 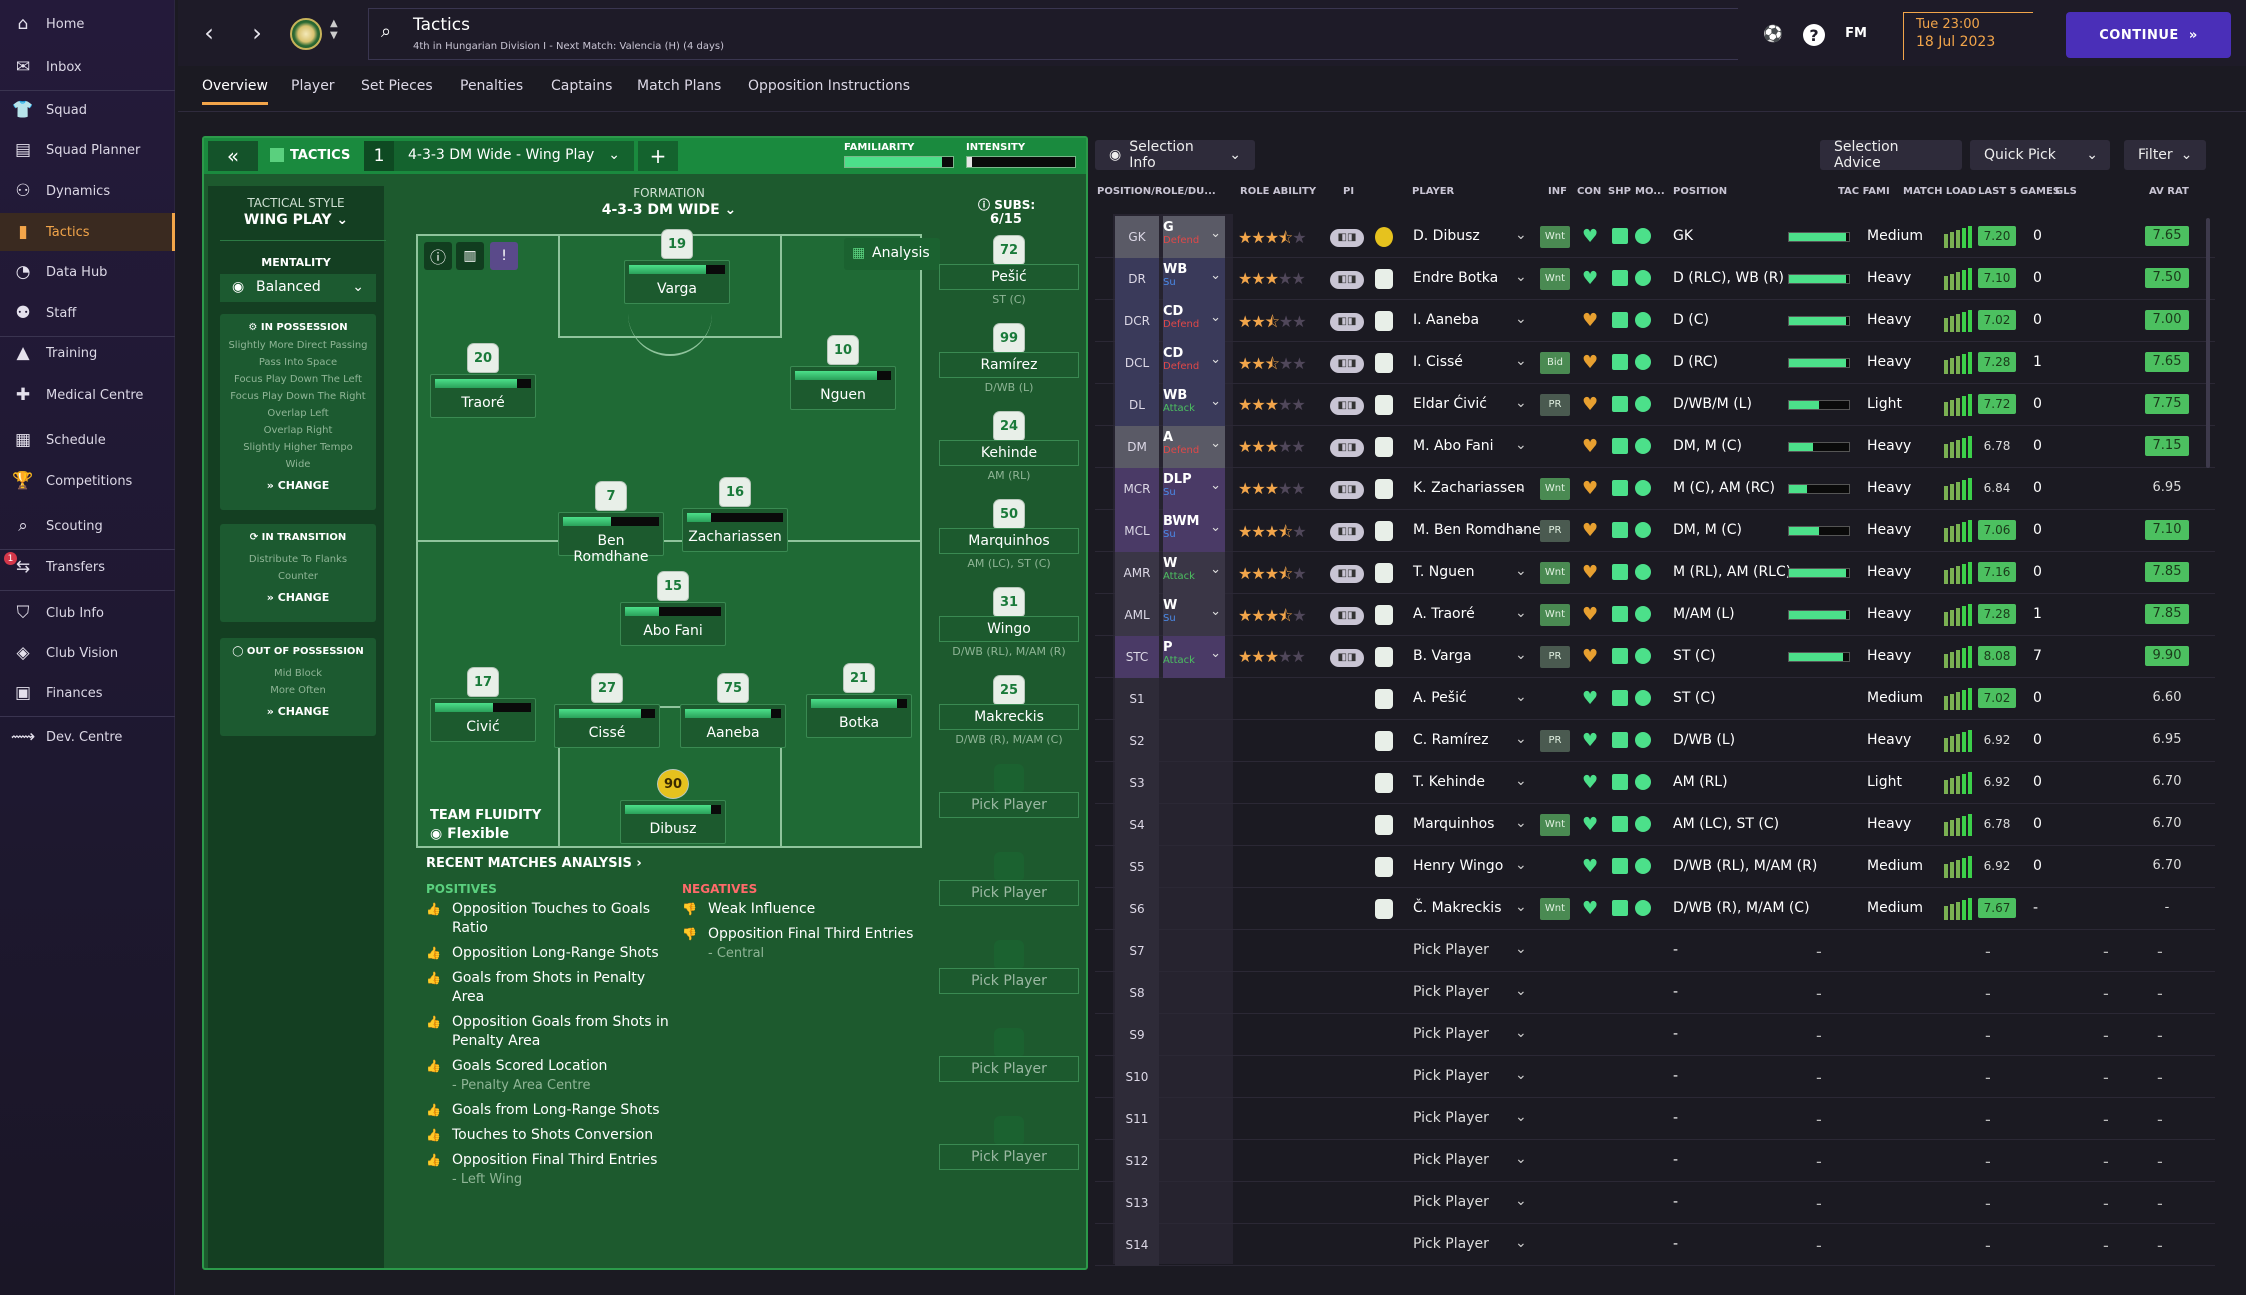 I want to click on recent-matches-analysis-link: RECENT MATCHES ANALYSIS ›, so click(x=534, y=863).